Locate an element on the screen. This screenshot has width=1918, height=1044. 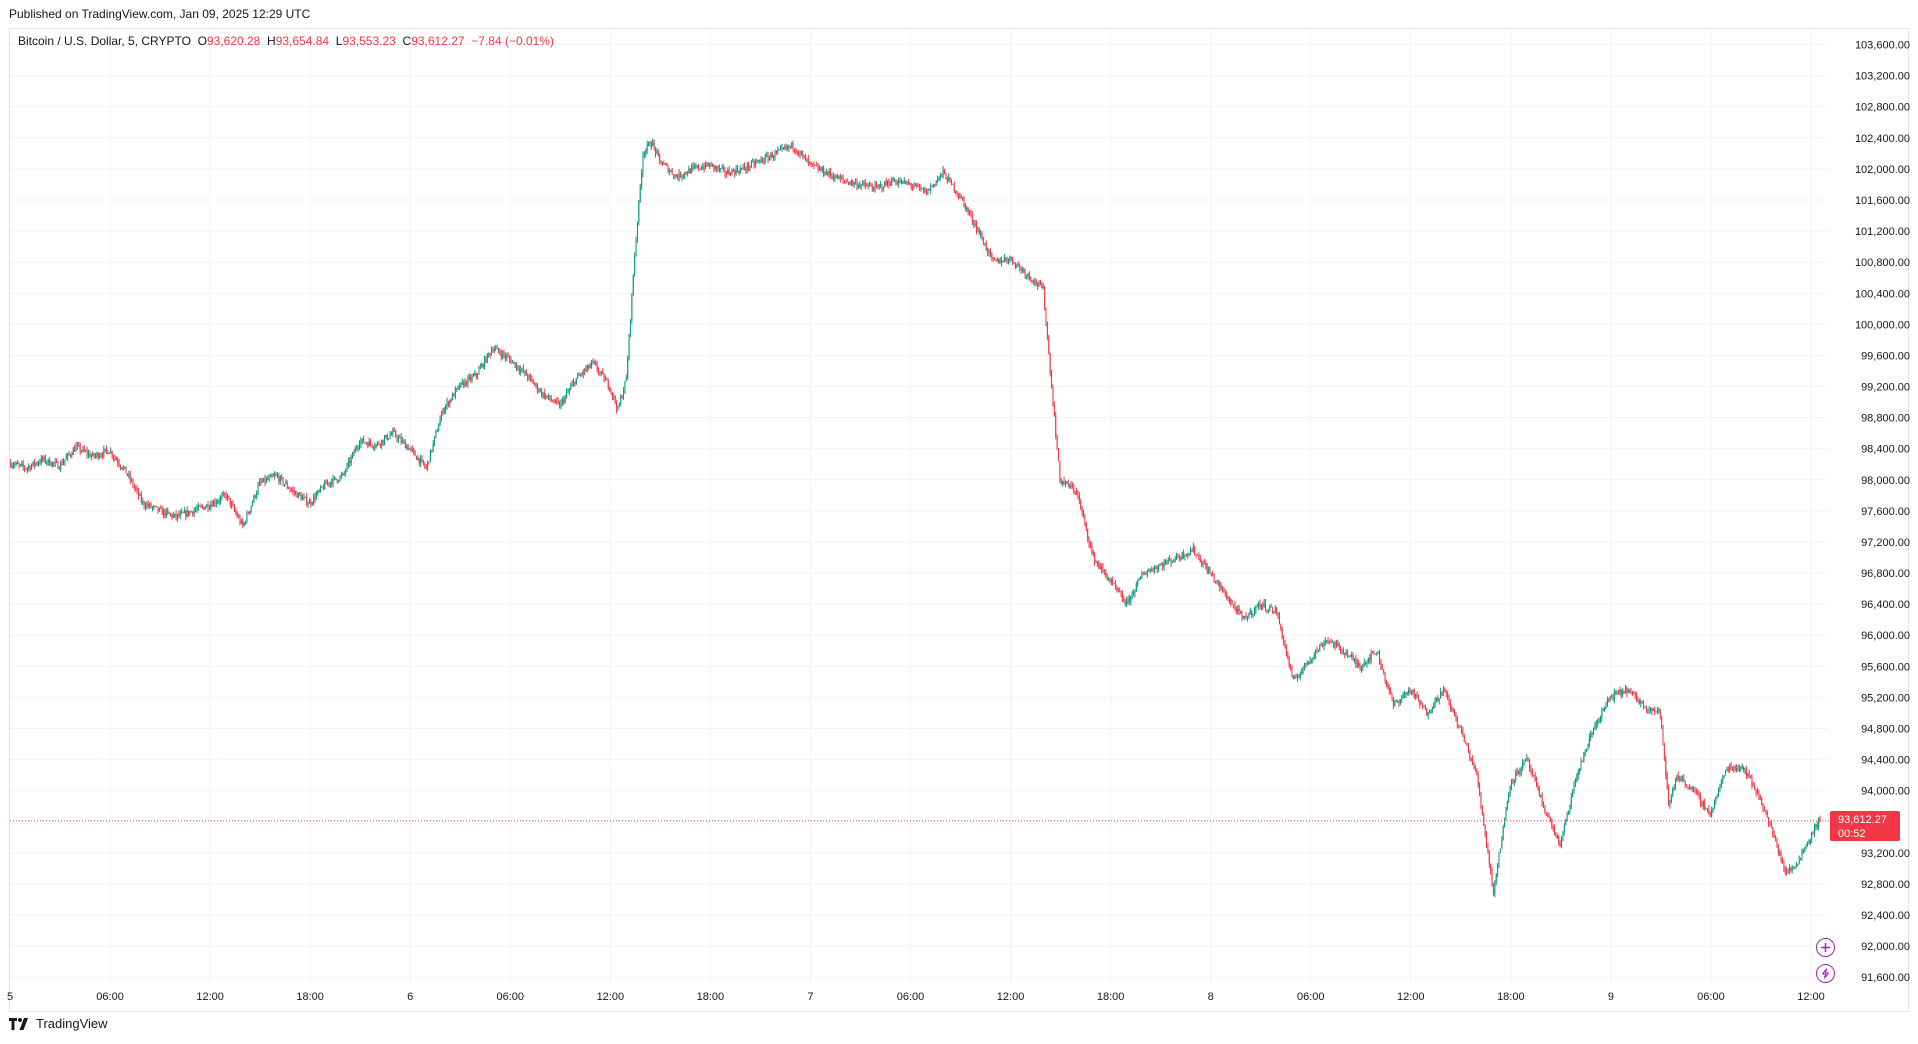
high-label: H is located at coordinates (271, 41).